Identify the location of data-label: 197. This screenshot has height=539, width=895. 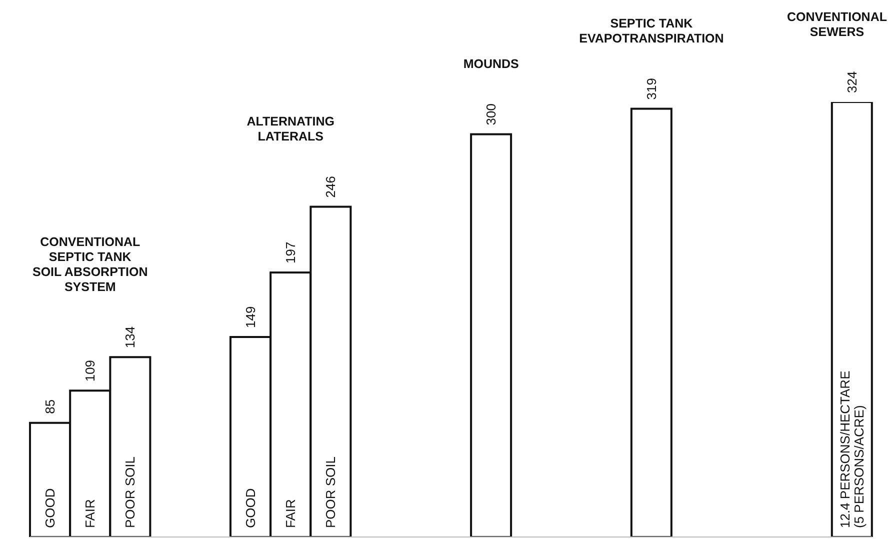
(290, 253).